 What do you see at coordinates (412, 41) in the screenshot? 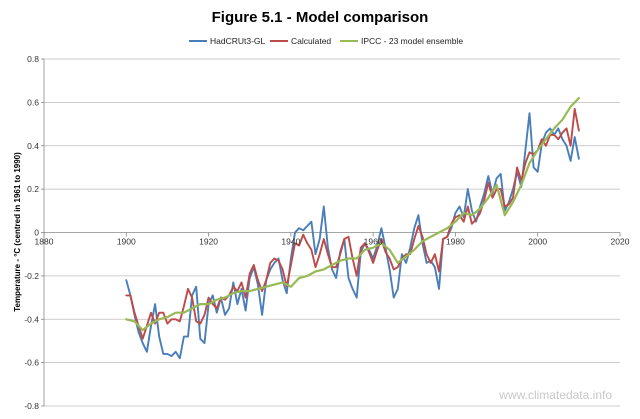
I see `legend-label-3: IPCC - 23 model ensemble` at bounding box center [412, 41].